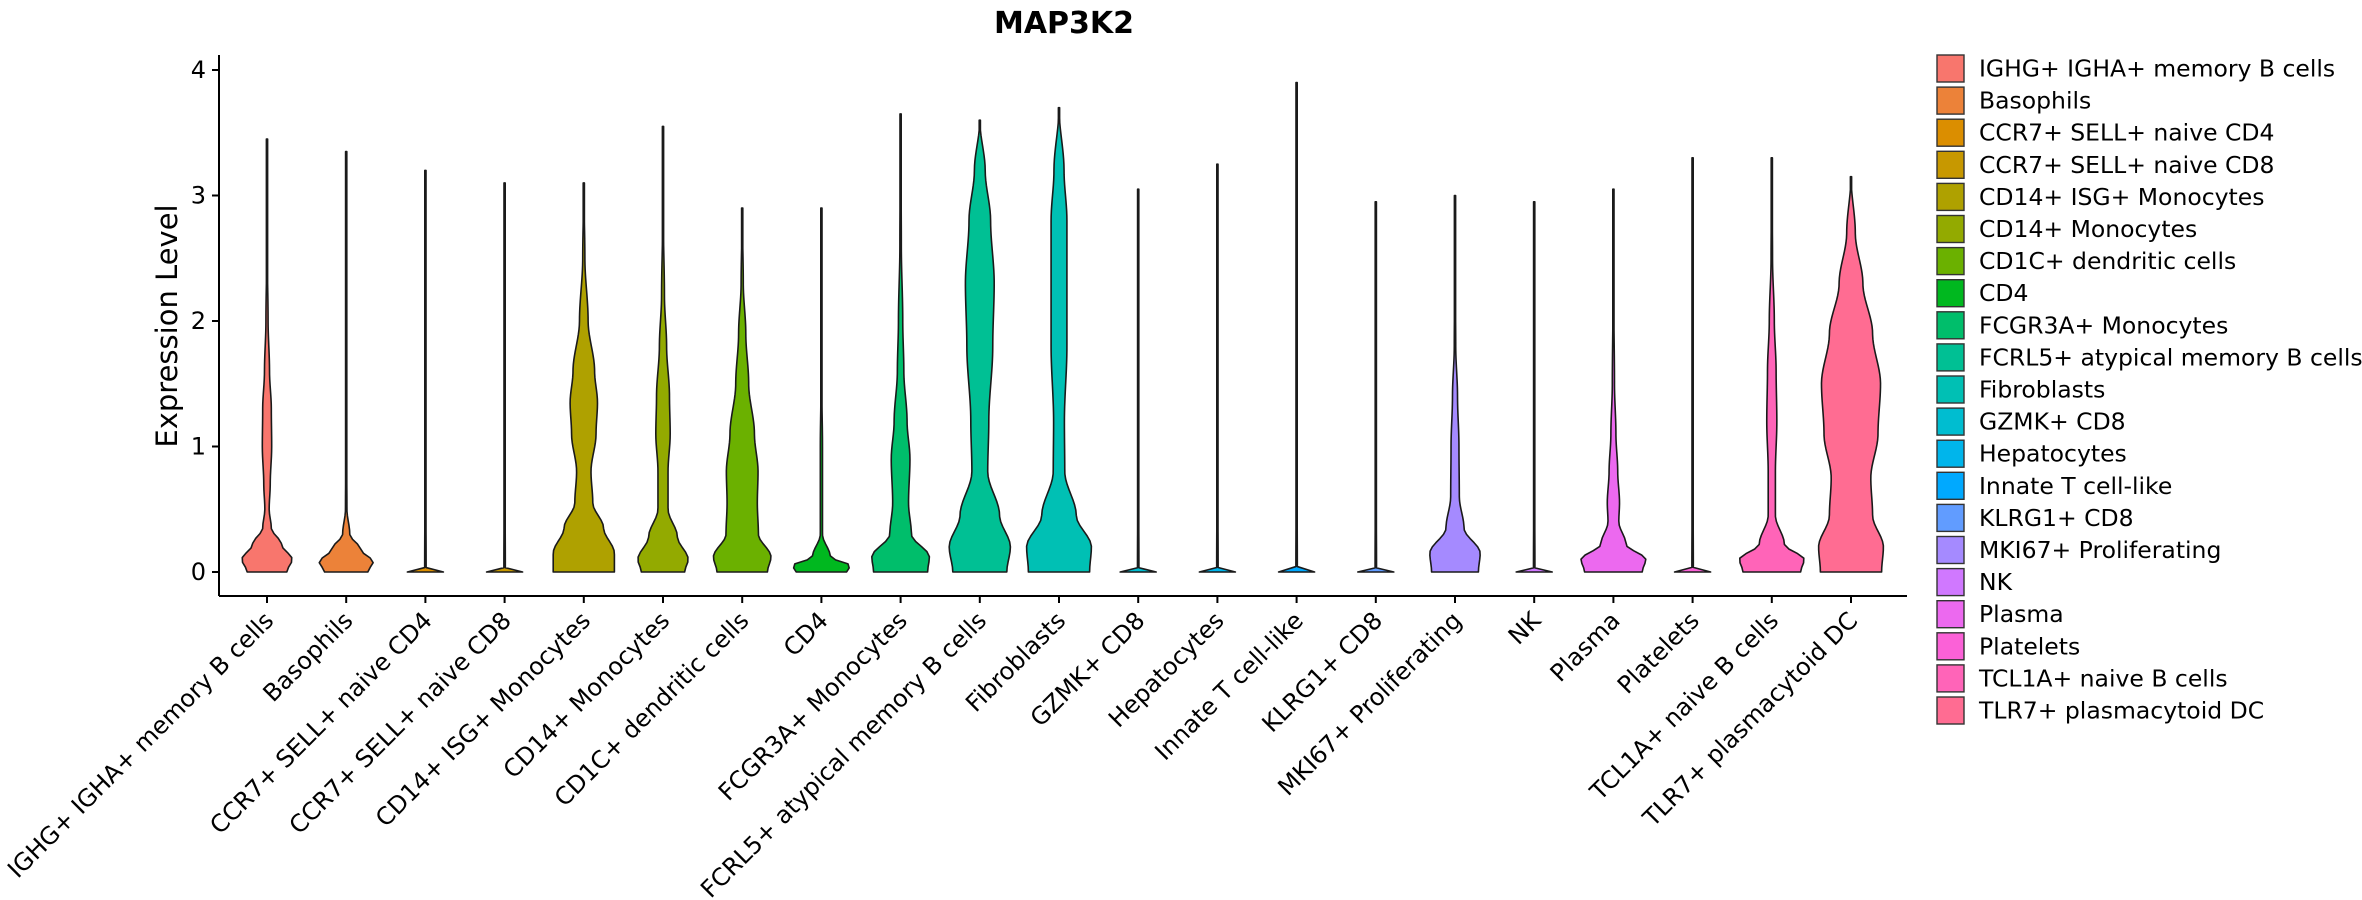 This screenshot has width=2362, height=900. Describe the element at coordinates (2103, 325) in the screenshot. I see `legend-label: FCGR3A+ Monocytes` at that location.